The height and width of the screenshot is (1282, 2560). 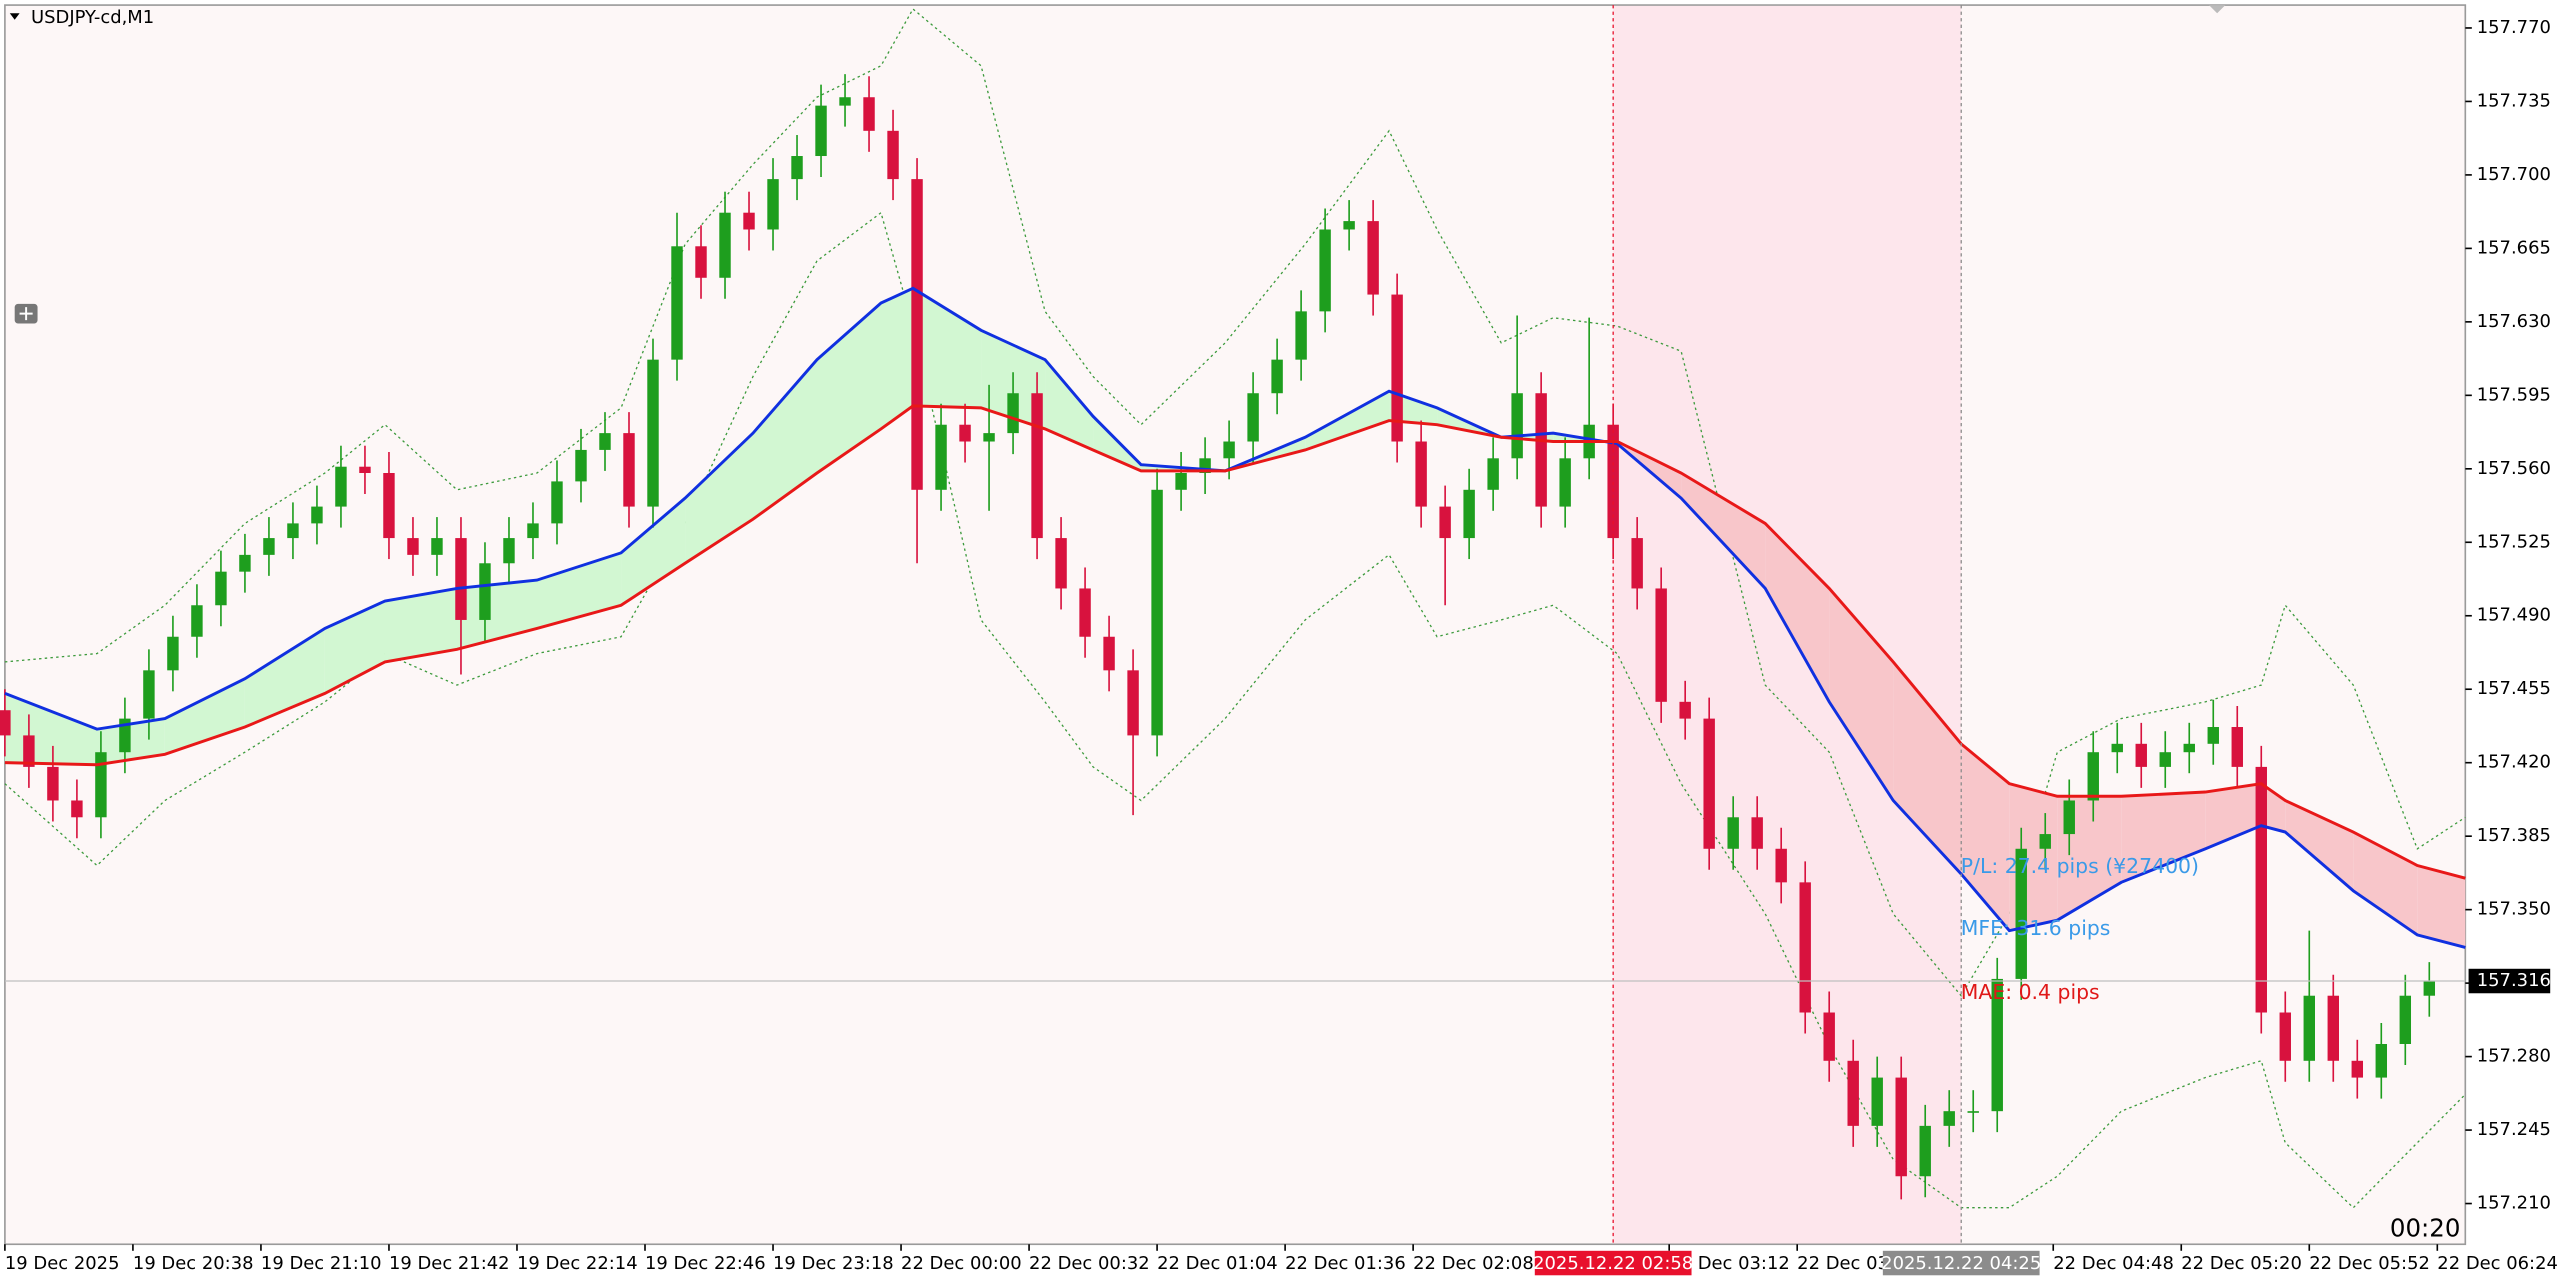 What do you see at coordinates (14, 16) in the screenshot?
I see `menu-arrow` at bounding box center [14, 16].